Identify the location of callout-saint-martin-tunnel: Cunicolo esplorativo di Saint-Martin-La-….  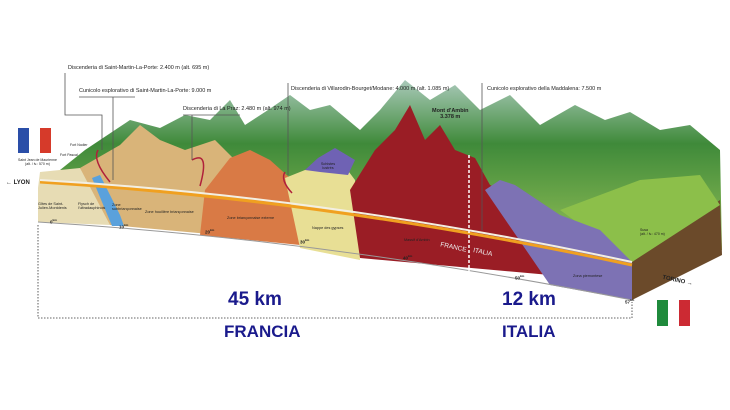
(145, 91).